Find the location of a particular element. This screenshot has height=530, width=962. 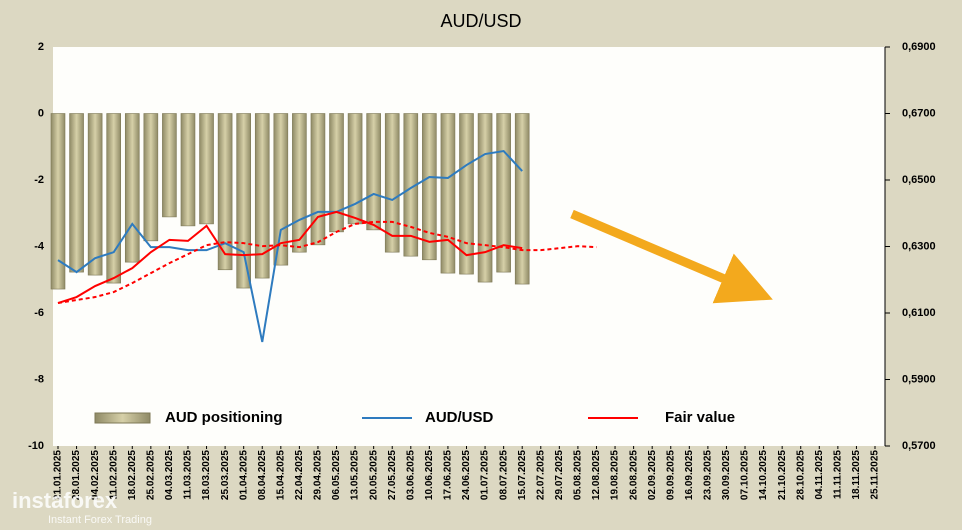

y2-tick-label: 0,6500 is located at coordinates (919, 180).